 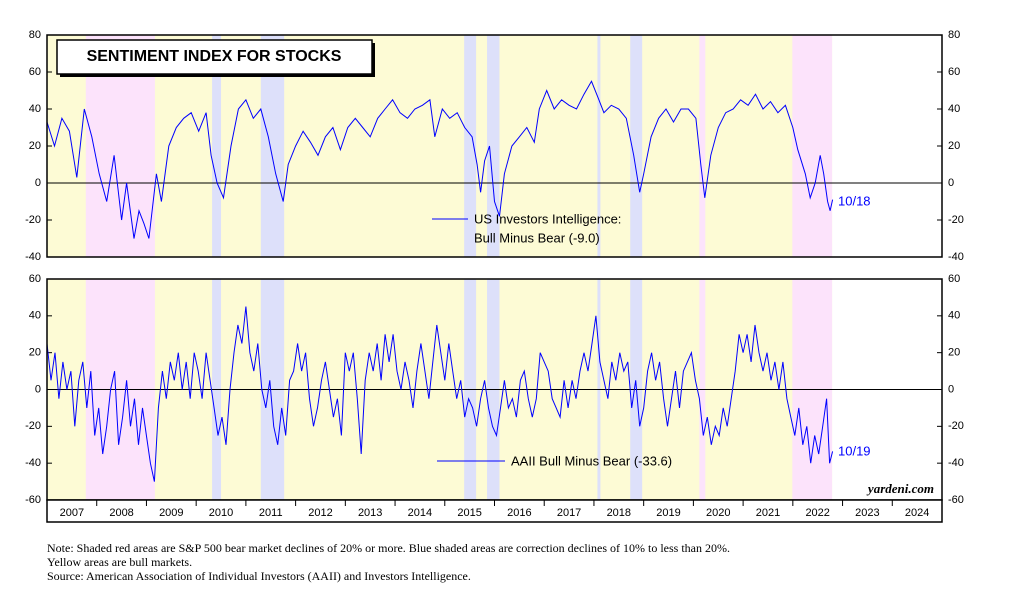 I want to click on watermark: yardeni.com, so click(x=900, y=488).